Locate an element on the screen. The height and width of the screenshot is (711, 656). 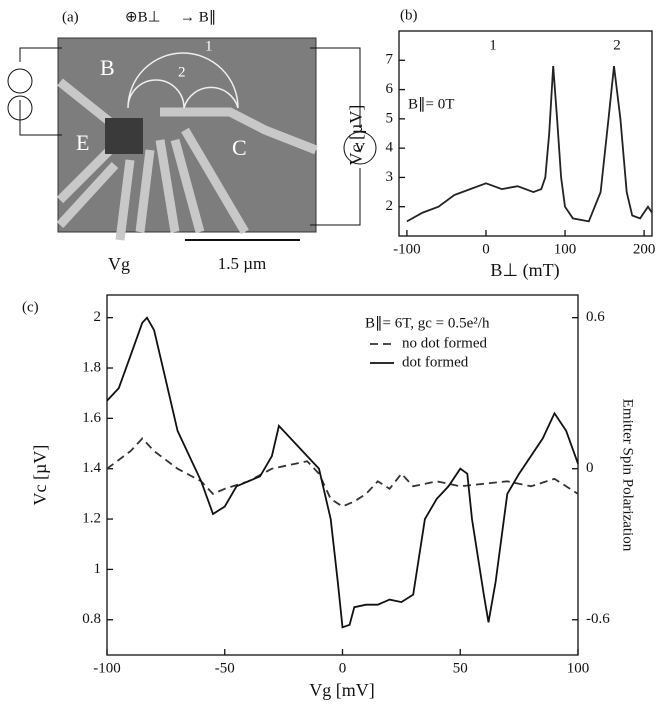
x-axis-label: Vg [mV] is located at coordinates (342, 690).